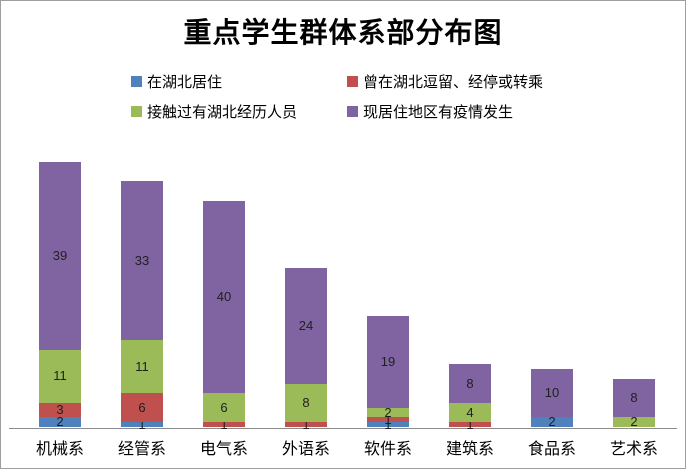  Describe the element at coordinates (352, 81) in the screenshot. I see `legend-swatch-red-icon` at that location.